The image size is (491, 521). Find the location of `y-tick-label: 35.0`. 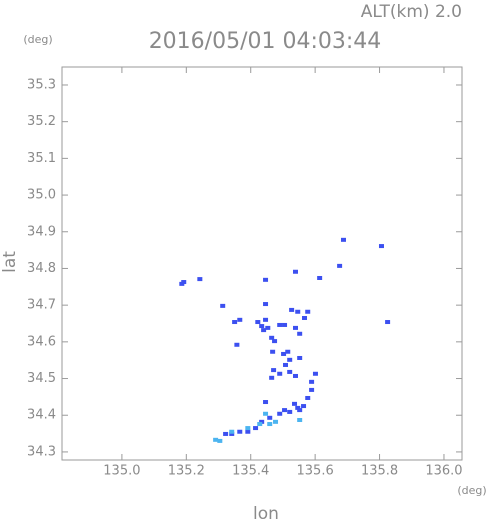

y-tick-label: 35.0 is located at coordinates (41, 195).